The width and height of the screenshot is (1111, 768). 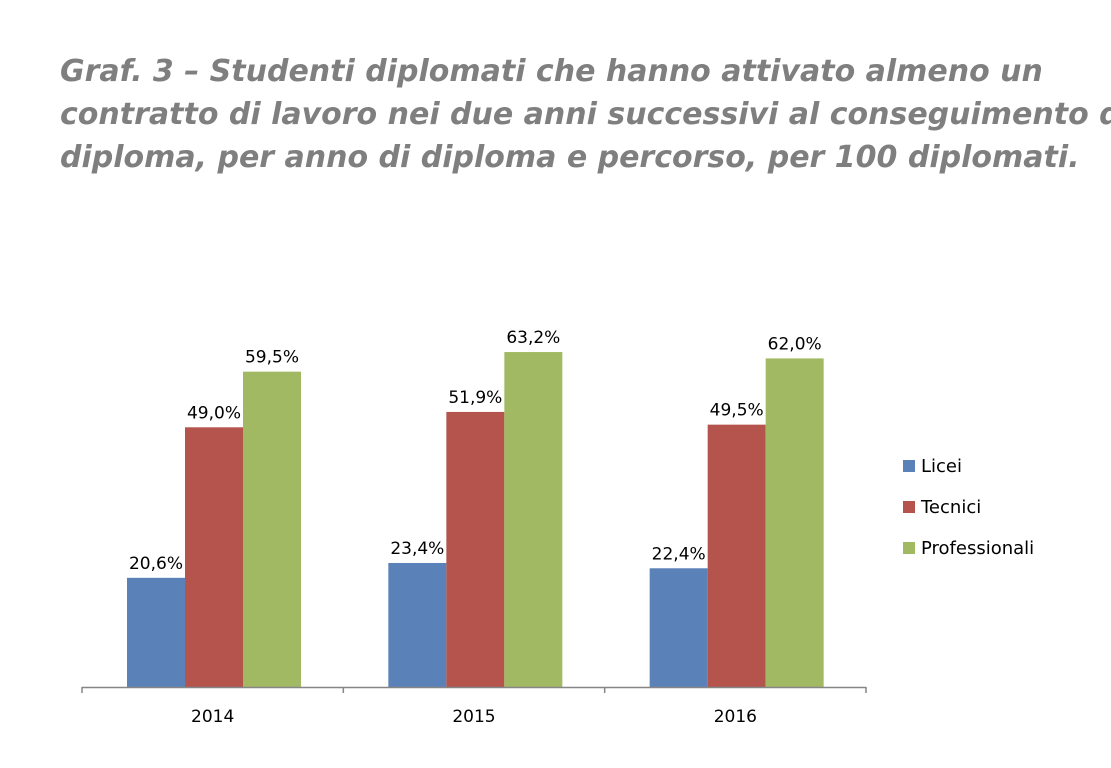 What do you see at coordinates (737, 411) in the screenshot?
I see `data-label: 49,5%` at bounding box center [737, 411].